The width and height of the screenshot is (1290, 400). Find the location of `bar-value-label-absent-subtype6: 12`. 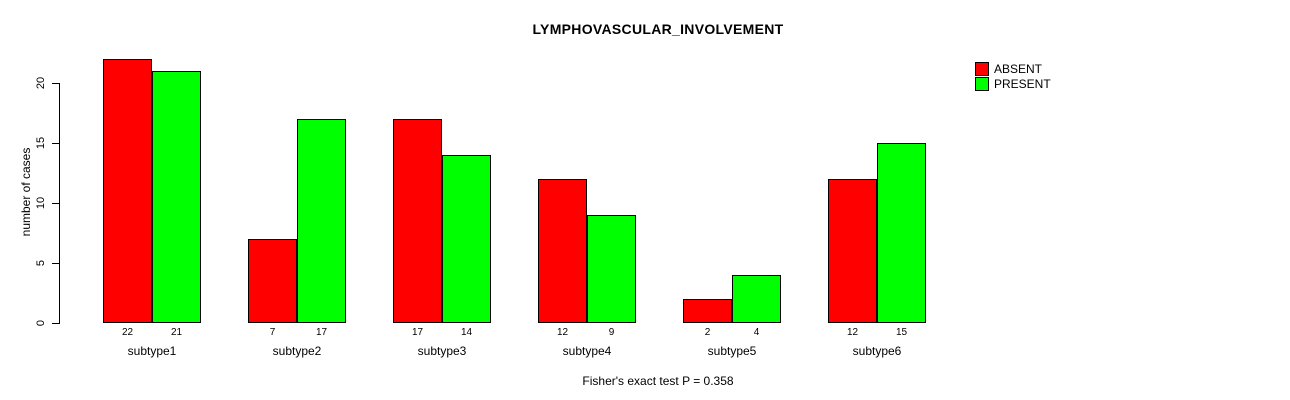

bar-value-label-absent-subtype6: 12 is located at coordinates (852, 332).